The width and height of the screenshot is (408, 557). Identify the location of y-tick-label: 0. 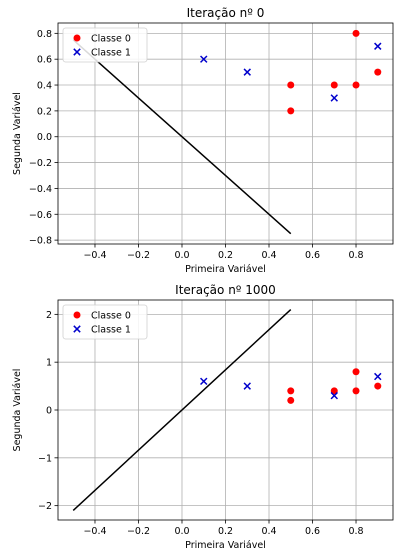
(49, 411).